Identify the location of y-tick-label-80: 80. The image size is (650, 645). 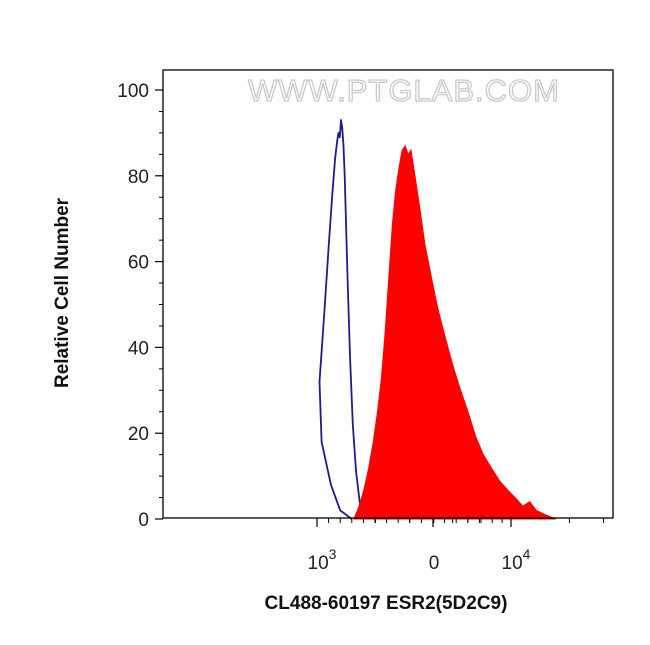
(138, 177).